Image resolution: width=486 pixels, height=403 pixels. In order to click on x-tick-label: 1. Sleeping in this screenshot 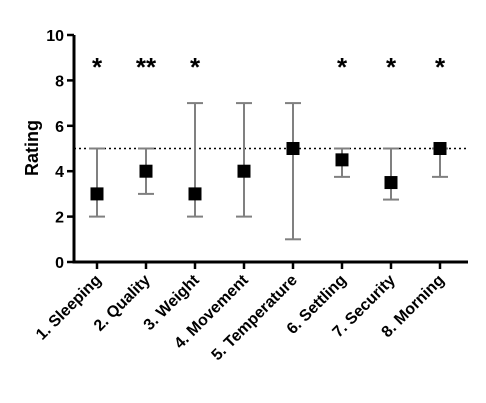, I will do `click(69, 308)`.